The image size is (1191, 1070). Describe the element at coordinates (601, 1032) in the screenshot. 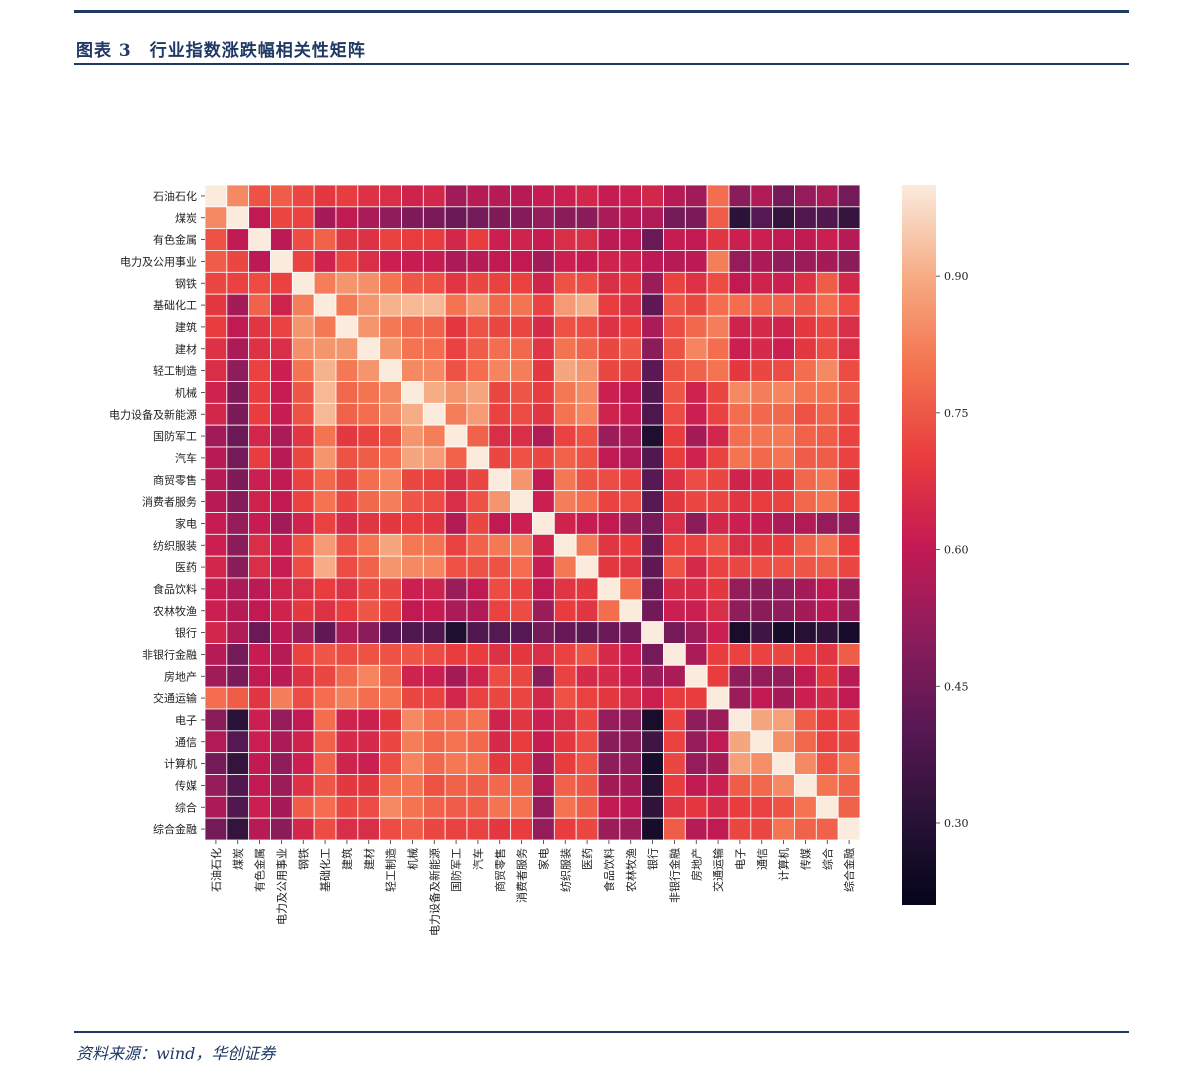

I see `bottom-rule` at that location.